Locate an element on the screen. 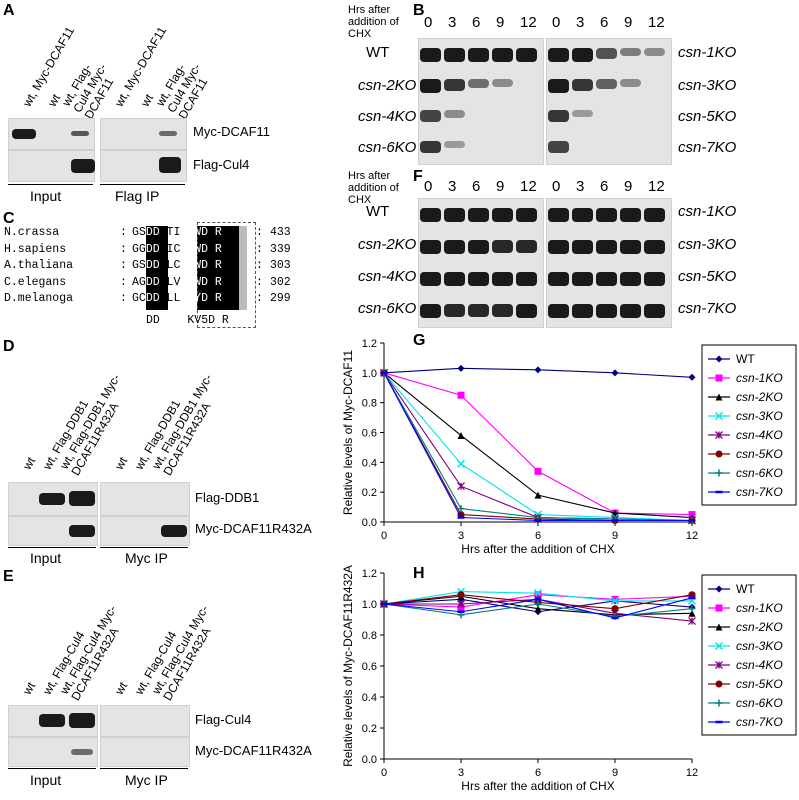 This screenshot has height=800, width=799. y-tick-label: 0.6 is located at coordinates (369, 434).